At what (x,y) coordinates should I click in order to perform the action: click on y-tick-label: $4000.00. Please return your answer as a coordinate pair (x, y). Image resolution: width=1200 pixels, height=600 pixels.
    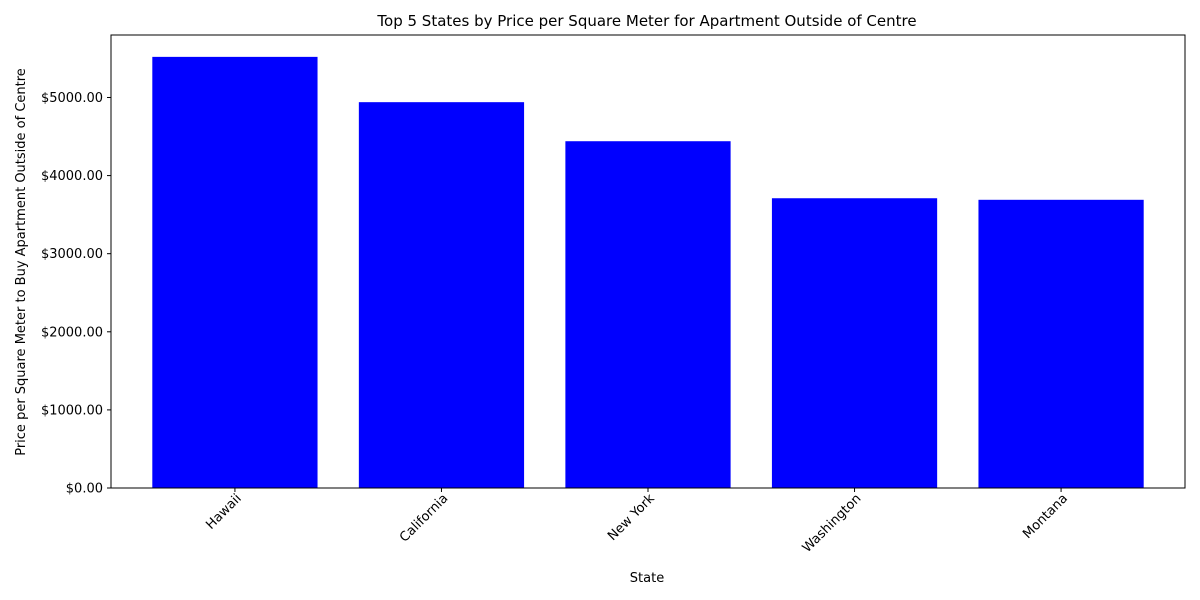
    Looking at the image, I should click on (72, 176).